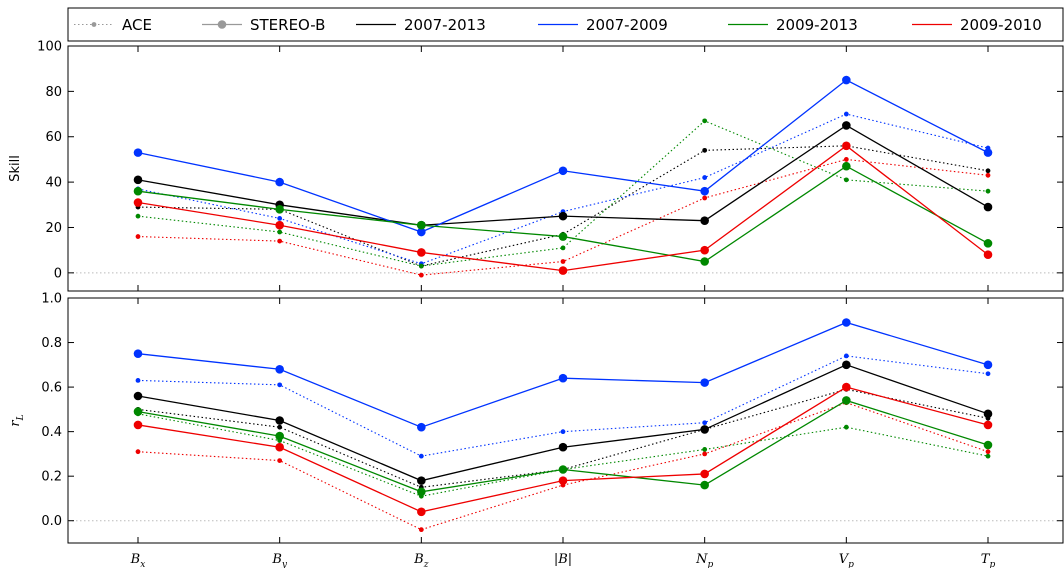  What do you see at coordinates (51, 477) in the screenshot?
I see `y-tick-label: 0.2` at bounding box center [51, 477].